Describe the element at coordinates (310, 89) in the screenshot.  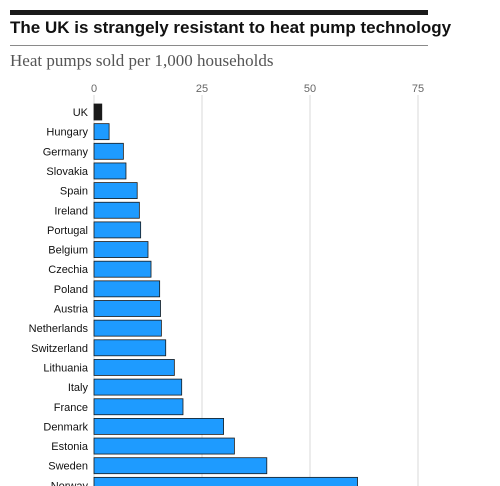
I see `x-tick-label: 50` at that location.